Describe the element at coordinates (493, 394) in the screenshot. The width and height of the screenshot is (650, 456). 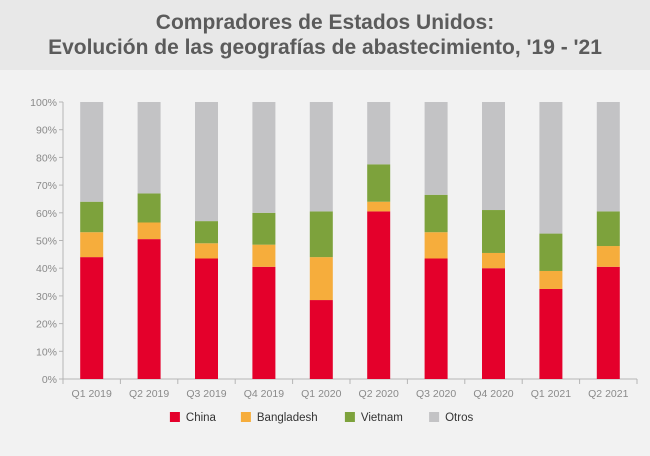
I see `x-tick-label: Q4 2020` at that location.